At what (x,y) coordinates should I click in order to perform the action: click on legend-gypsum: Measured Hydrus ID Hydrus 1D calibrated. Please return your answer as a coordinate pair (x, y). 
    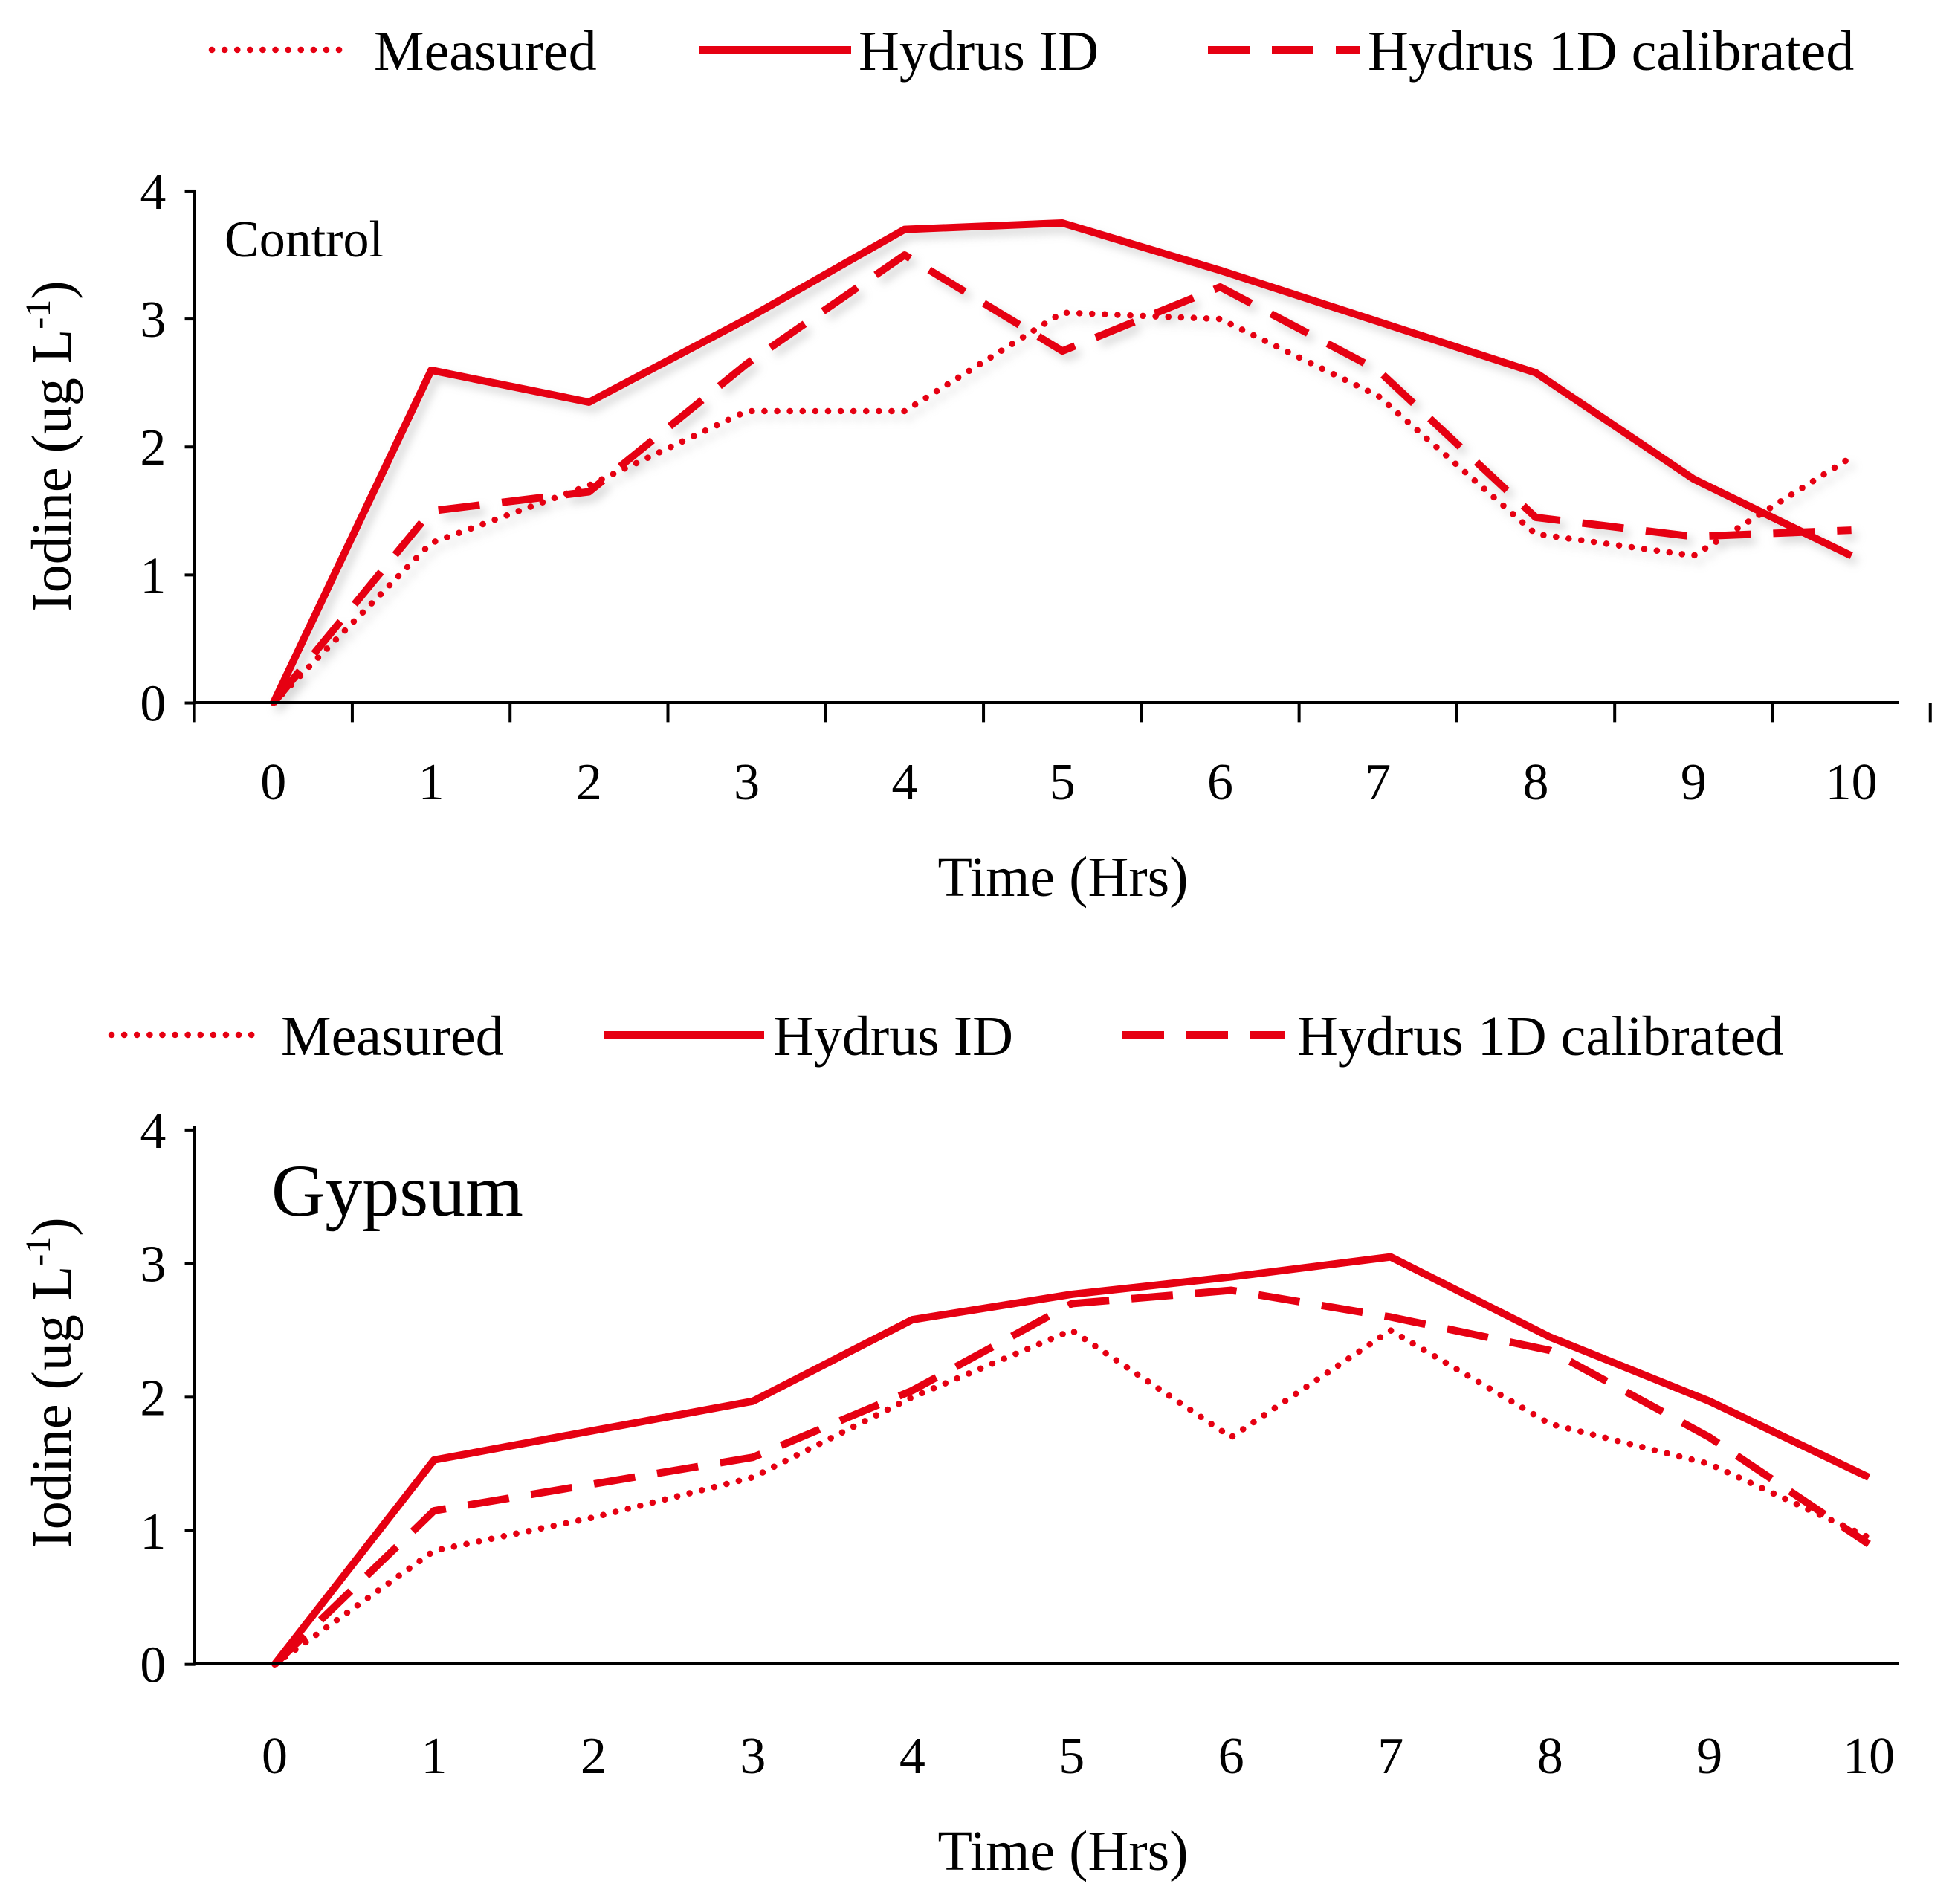
    Looking at the image, I should click on (946, 1037).